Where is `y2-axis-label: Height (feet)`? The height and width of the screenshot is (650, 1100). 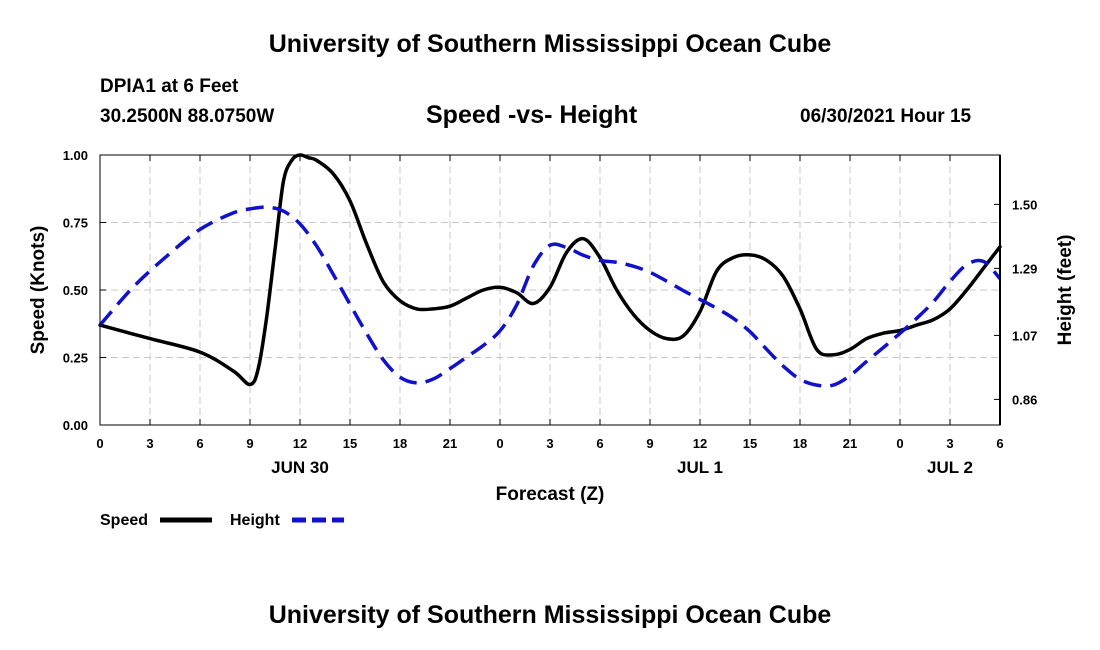
y2-axis-label: Height (feet) is located at coordinates (1065, 290).